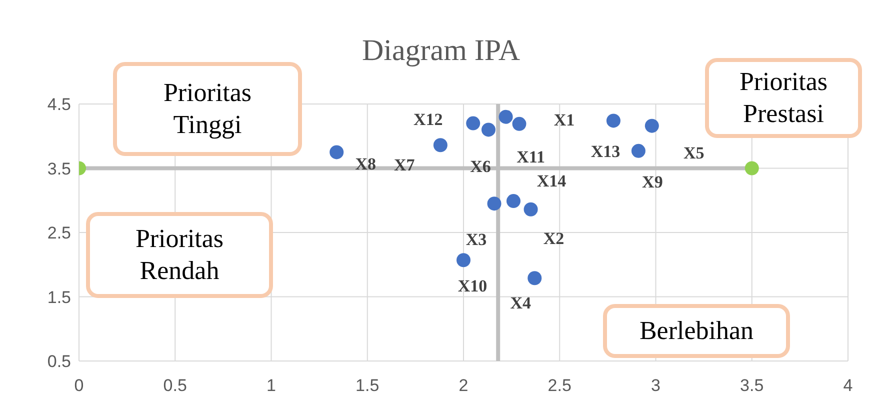 The height and width of the screenshot is (416, 874). I want to click on annotation: X5, so click(694, 152).